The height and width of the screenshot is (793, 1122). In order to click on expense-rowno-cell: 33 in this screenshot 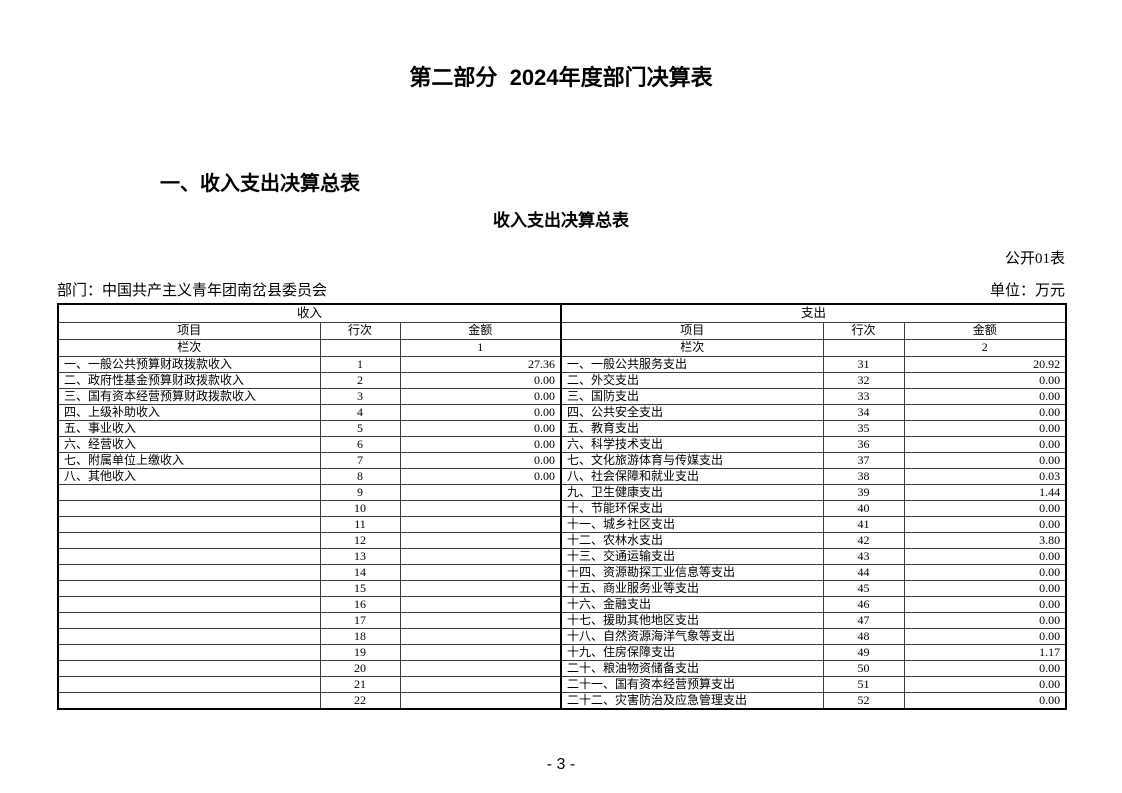, I will do `click(863, 396)`.